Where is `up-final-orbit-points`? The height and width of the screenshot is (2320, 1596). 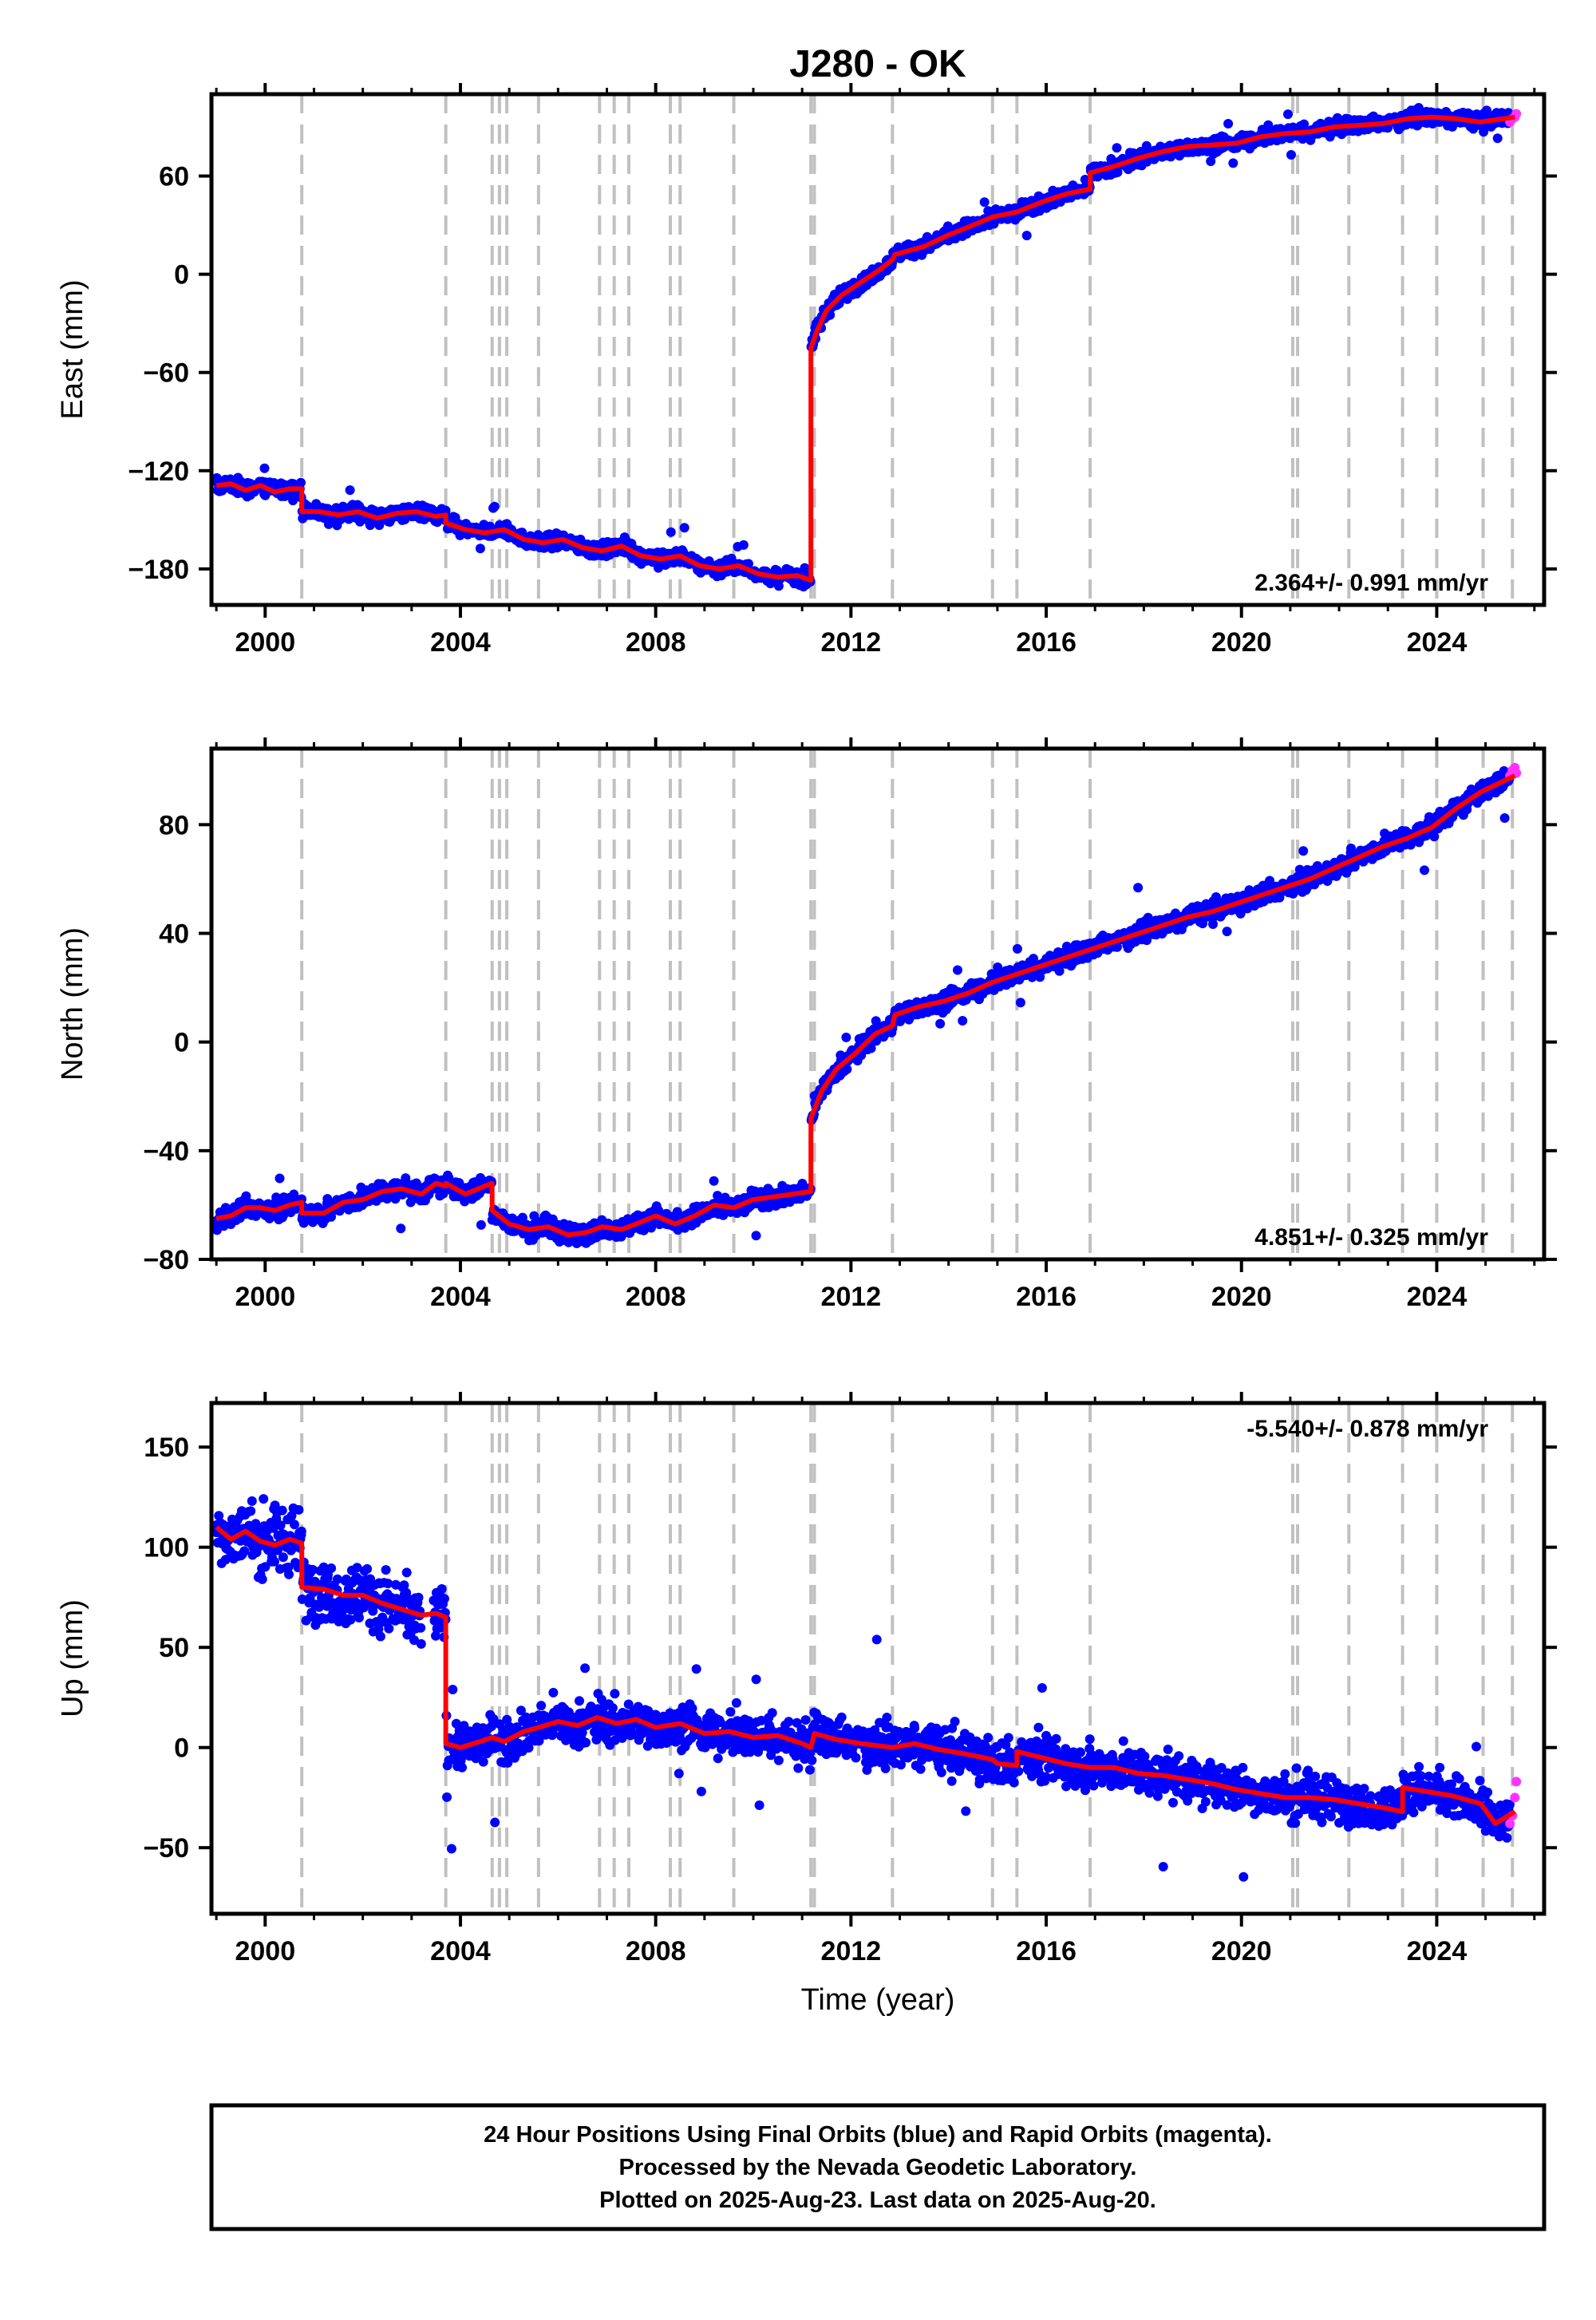 up-final-orbit-points is located at coordinates (863, 1688).